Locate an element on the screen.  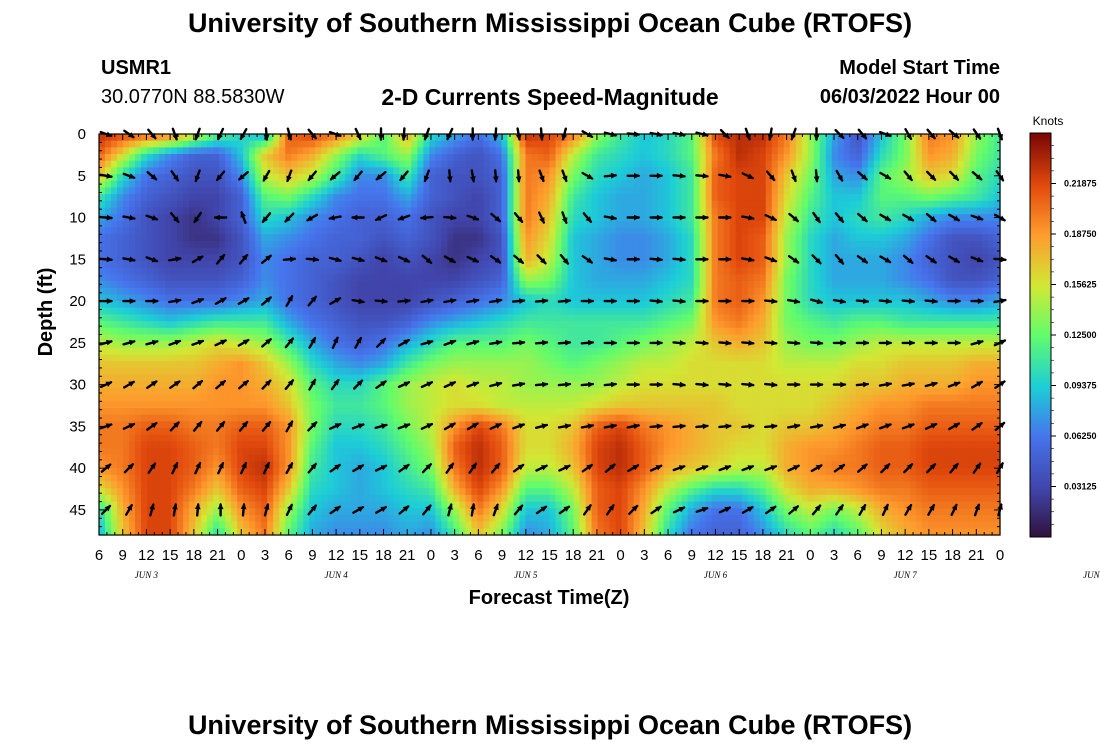
model-start-label: Model Start Time is located at coordinates (919, 68).